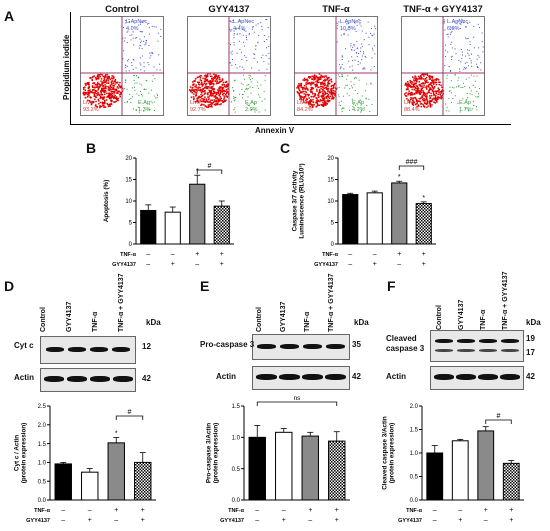  What do you see at coordinates (330, 159) in the screenshot?
I see `y-tick-label: 20` at bounding box center [330, 159].